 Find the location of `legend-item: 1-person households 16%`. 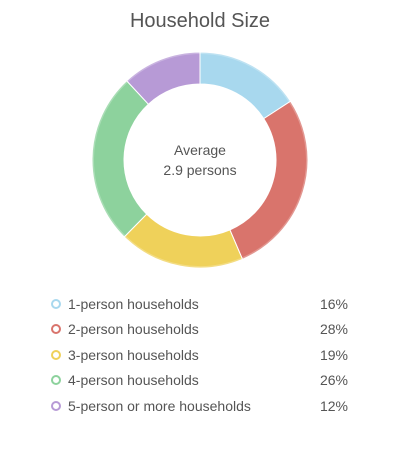

legend-item: 1-person households 16% is located at coordinates (198, 304).